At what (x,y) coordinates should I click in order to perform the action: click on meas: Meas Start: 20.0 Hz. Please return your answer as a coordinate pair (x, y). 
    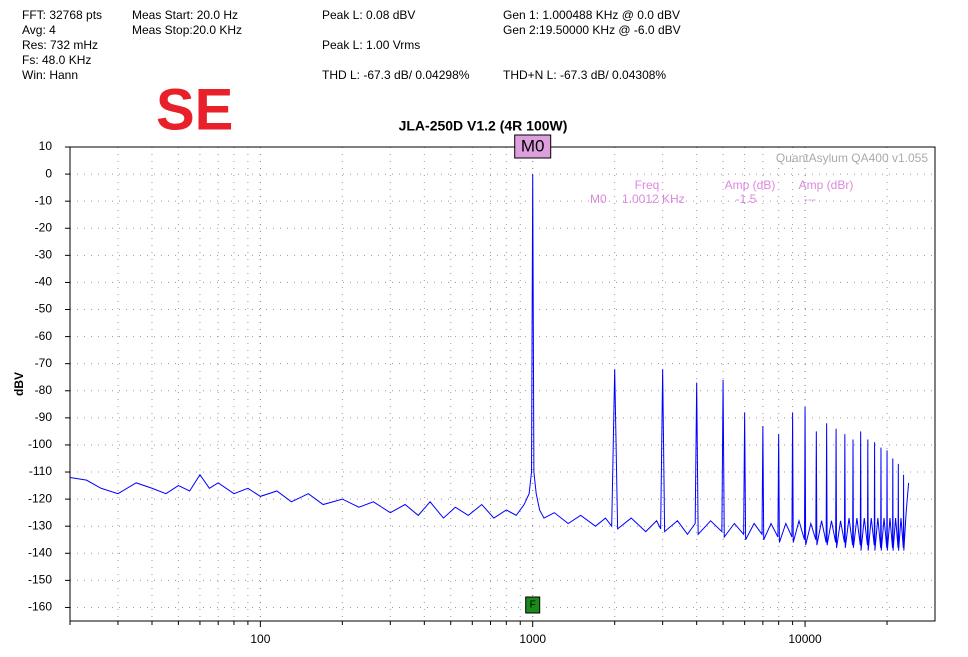
    Looking at the image, I should click on (185, 15).